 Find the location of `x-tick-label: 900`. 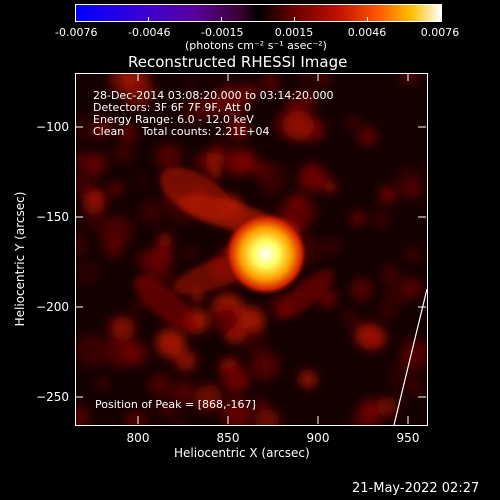

x-tick-label: 900 is located at coordinates (318, 438).